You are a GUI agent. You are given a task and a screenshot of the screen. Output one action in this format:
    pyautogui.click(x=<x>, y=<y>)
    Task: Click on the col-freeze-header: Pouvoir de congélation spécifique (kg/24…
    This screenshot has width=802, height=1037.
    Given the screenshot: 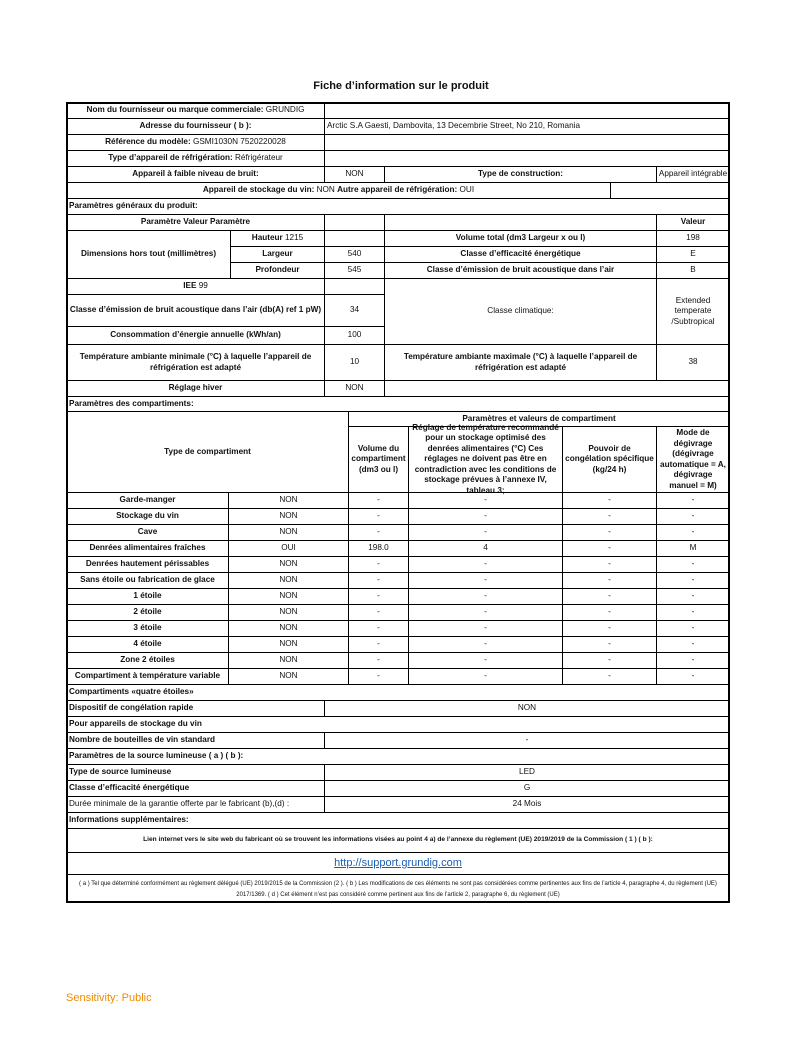 What is the action you would take?
    pyautogui.click(x=609, y=459)
    